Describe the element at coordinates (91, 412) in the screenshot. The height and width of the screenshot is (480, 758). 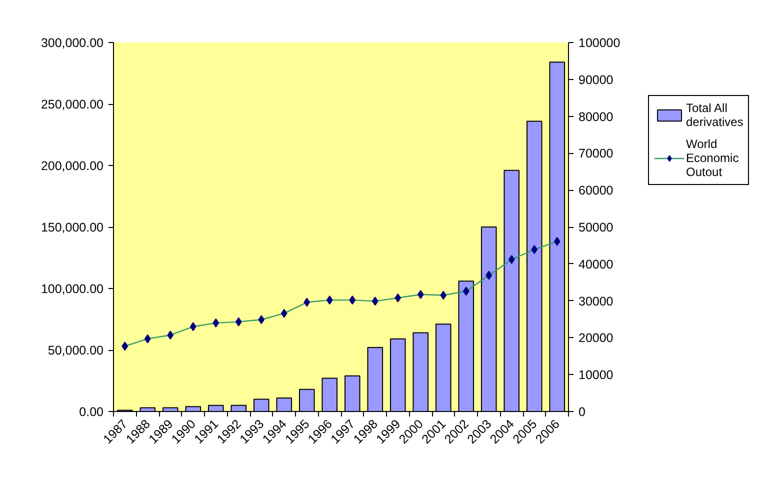
I see `y-tick-label: 0.00` at that location.